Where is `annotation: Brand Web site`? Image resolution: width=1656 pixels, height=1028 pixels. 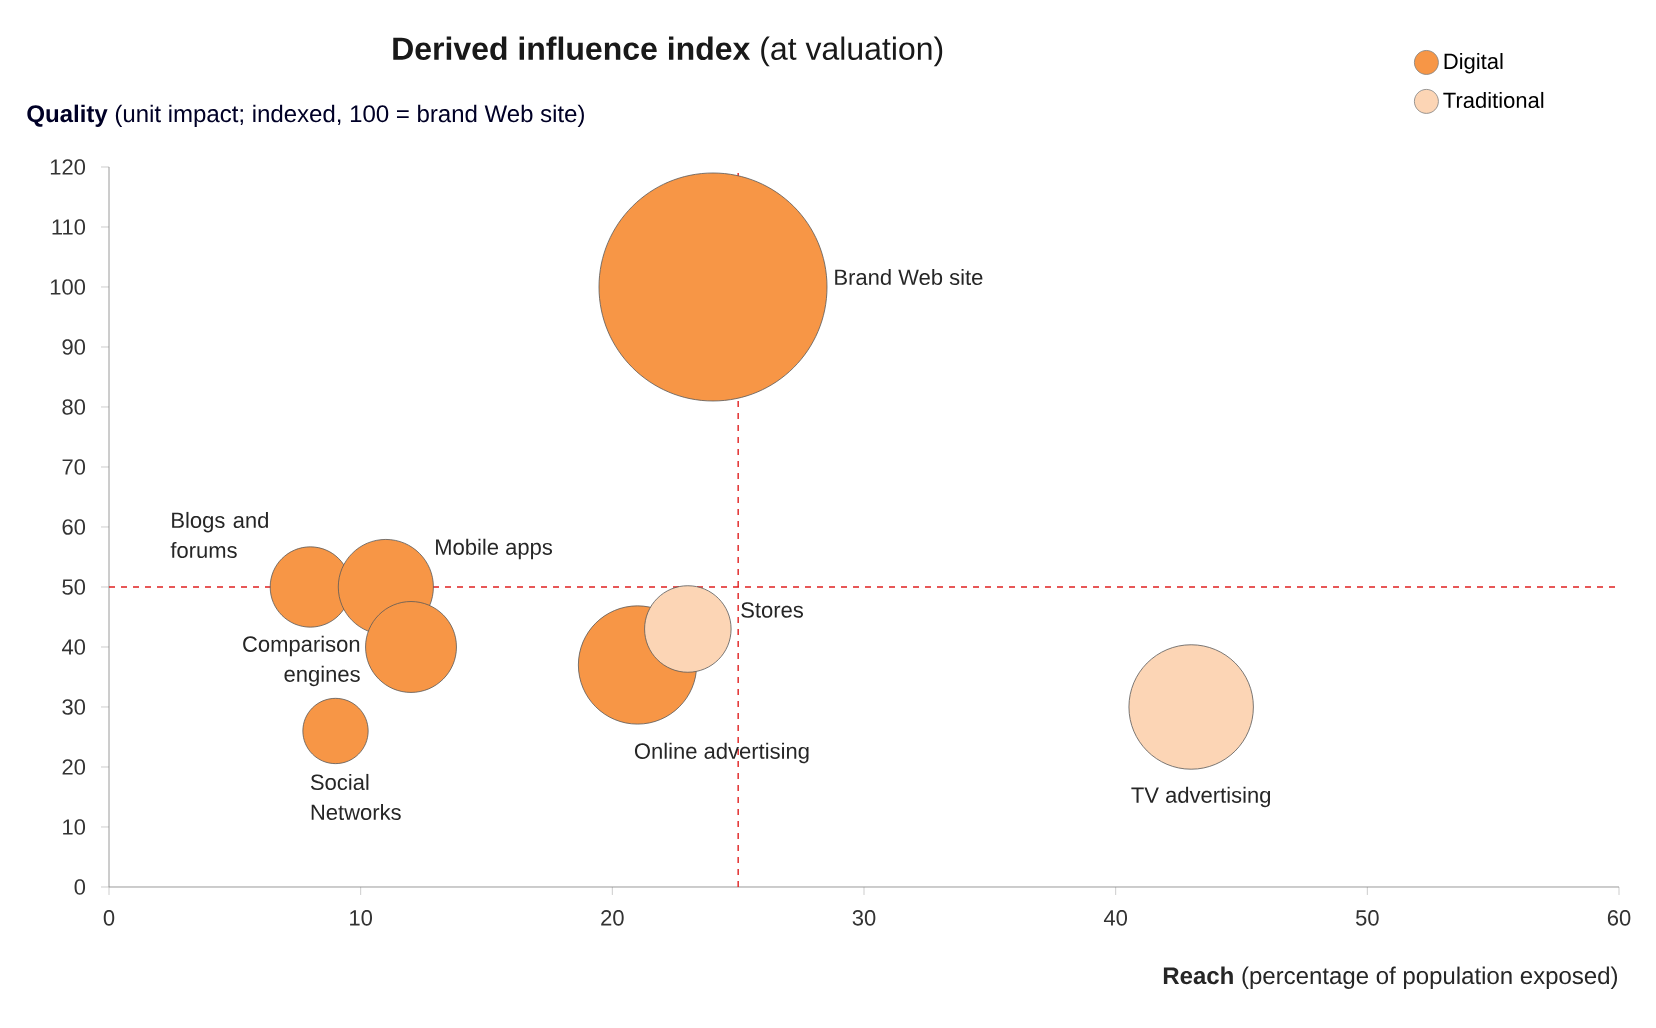
annotation: Brand Web site is located at coordinates (909, 277).